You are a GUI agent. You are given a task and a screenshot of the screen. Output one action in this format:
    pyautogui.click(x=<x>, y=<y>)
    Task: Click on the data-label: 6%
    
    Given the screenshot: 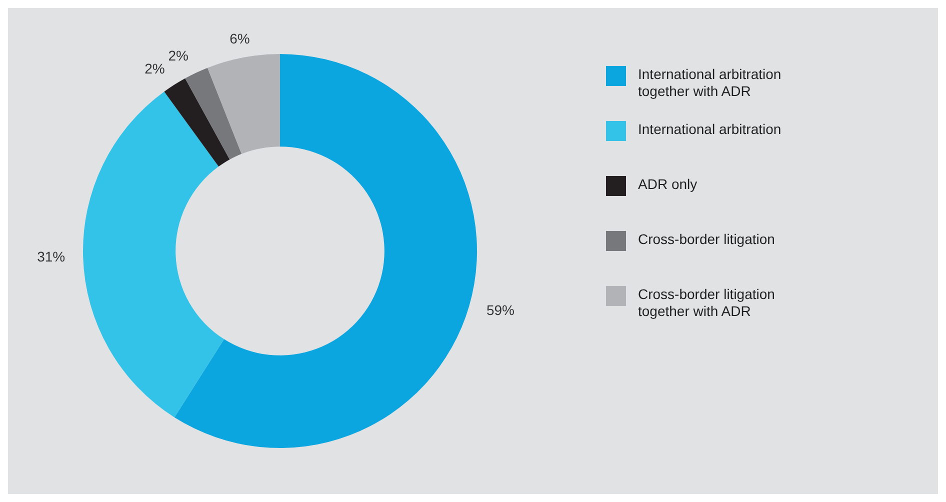 What is the action you would take?
    pyautogui.click(x=240, y=38)
    